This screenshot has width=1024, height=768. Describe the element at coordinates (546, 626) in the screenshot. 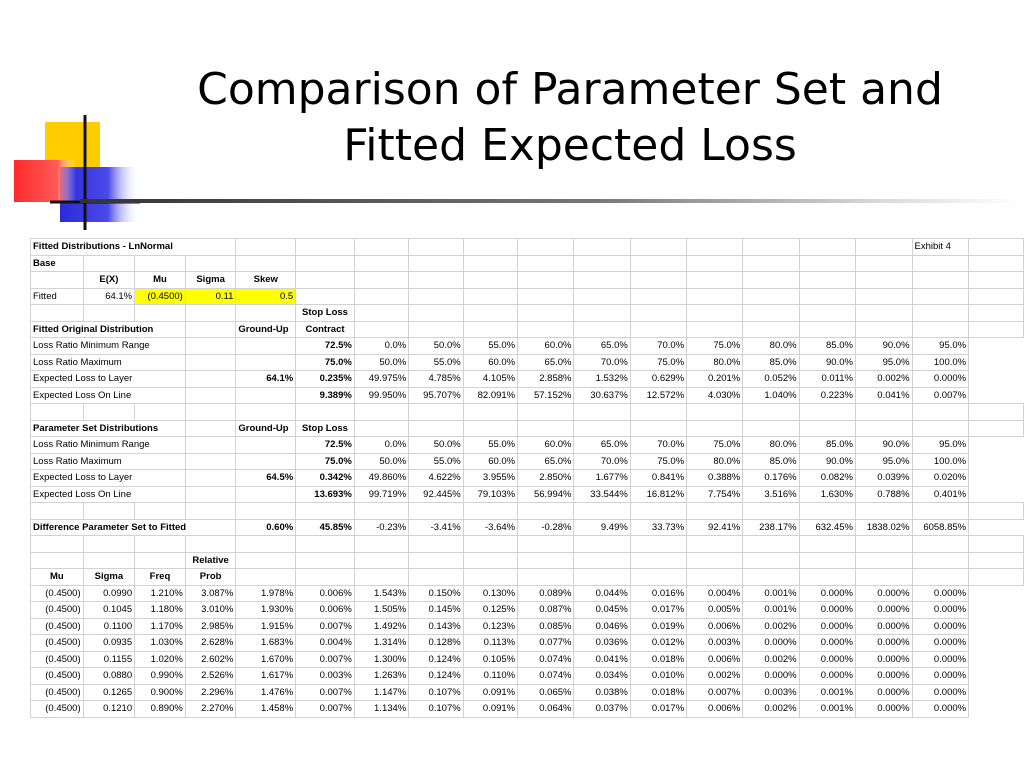

I see `sheet-cell: 0.085%` at that location.